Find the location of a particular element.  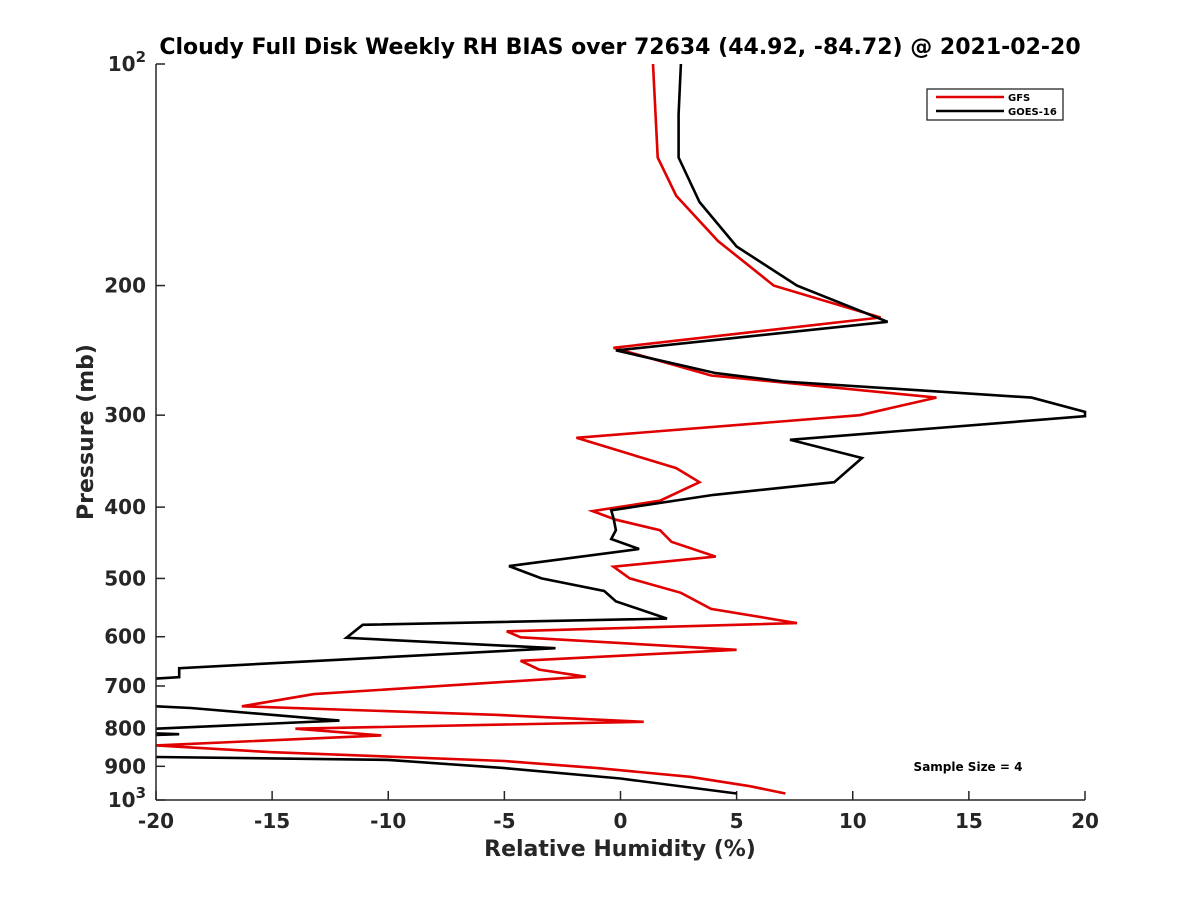

x-tick-label: 15 is located at coordinates (969, 821).